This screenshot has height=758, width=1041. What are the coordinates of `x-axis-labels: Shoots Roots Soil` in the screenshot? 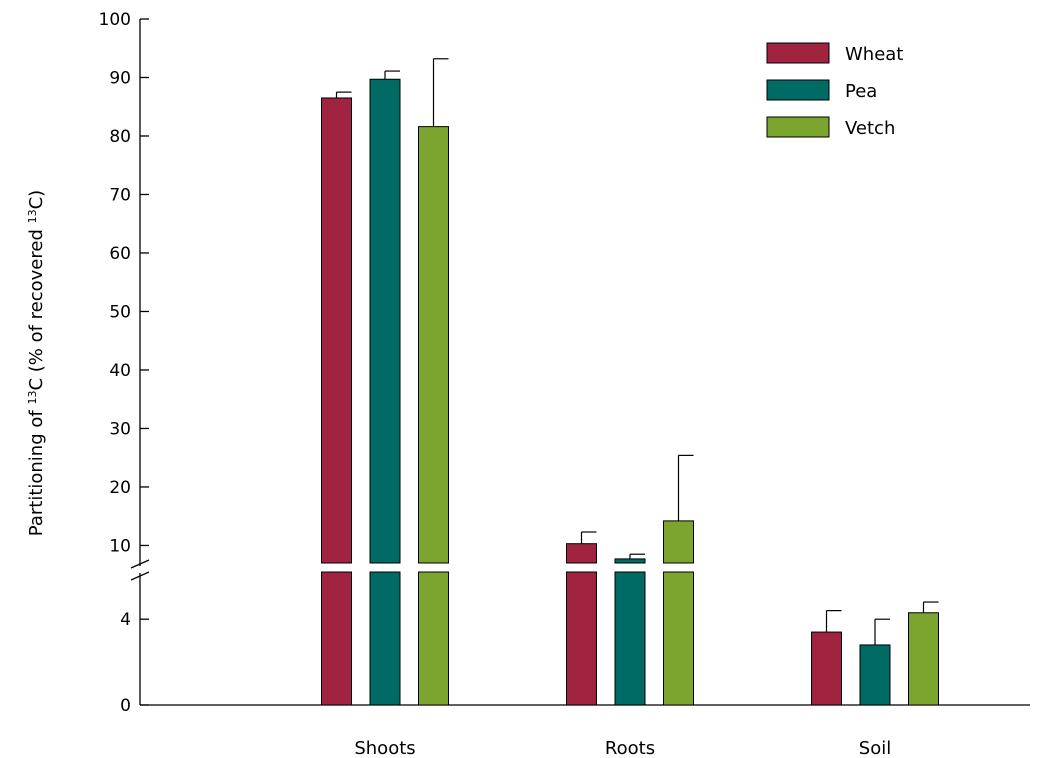 It's located at (622, 748).